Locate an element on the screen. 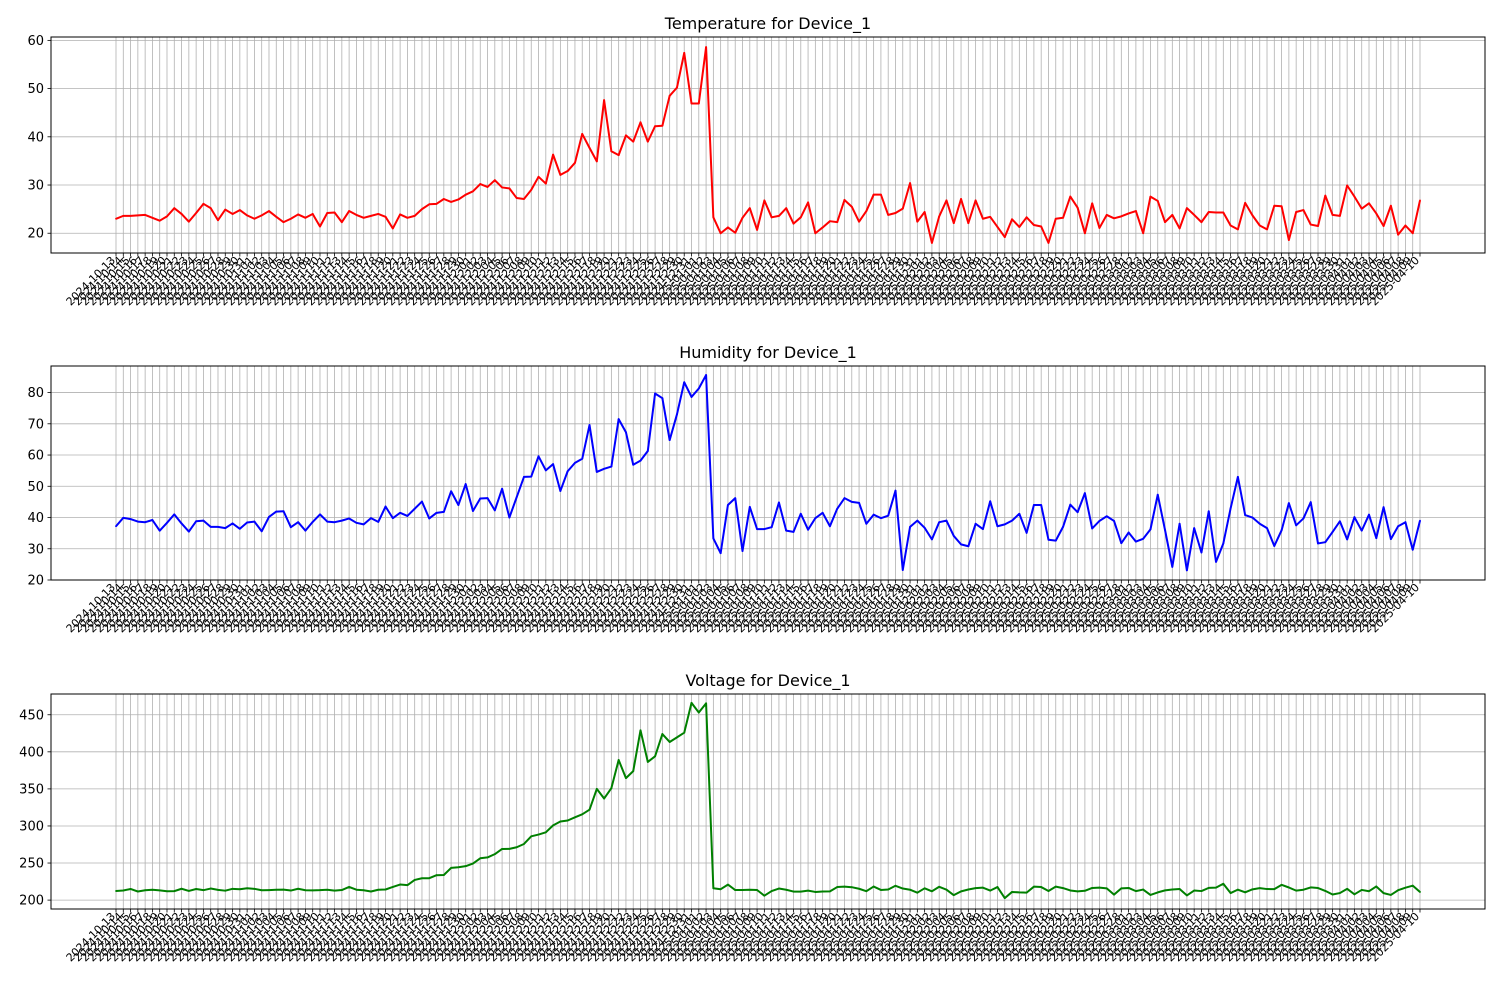 This screenshot has width=1500, height=1000. temperature-y-axis: 20 30 40 50 60 is located at coordinates (39, 138).